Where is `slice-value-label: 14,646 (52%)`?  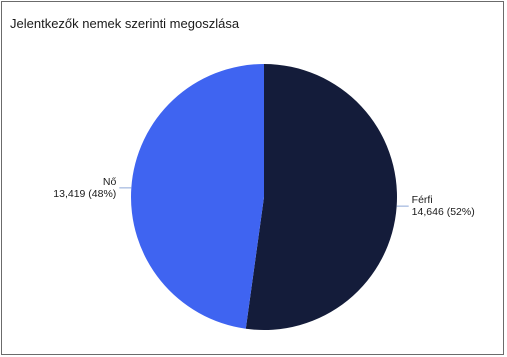
slice-value-label: 14,646 (52%) is located at coordinates (443, 212).